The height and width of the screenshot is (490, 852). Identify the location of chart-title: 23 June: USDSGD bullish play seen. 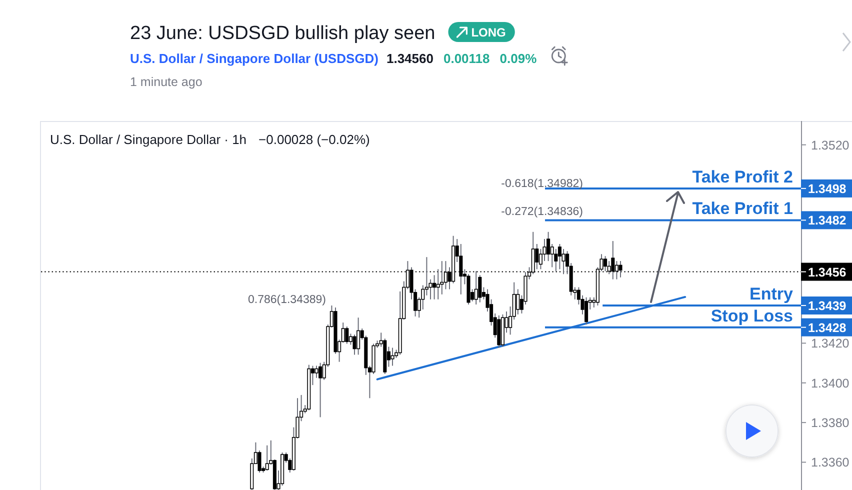
(283, 33).